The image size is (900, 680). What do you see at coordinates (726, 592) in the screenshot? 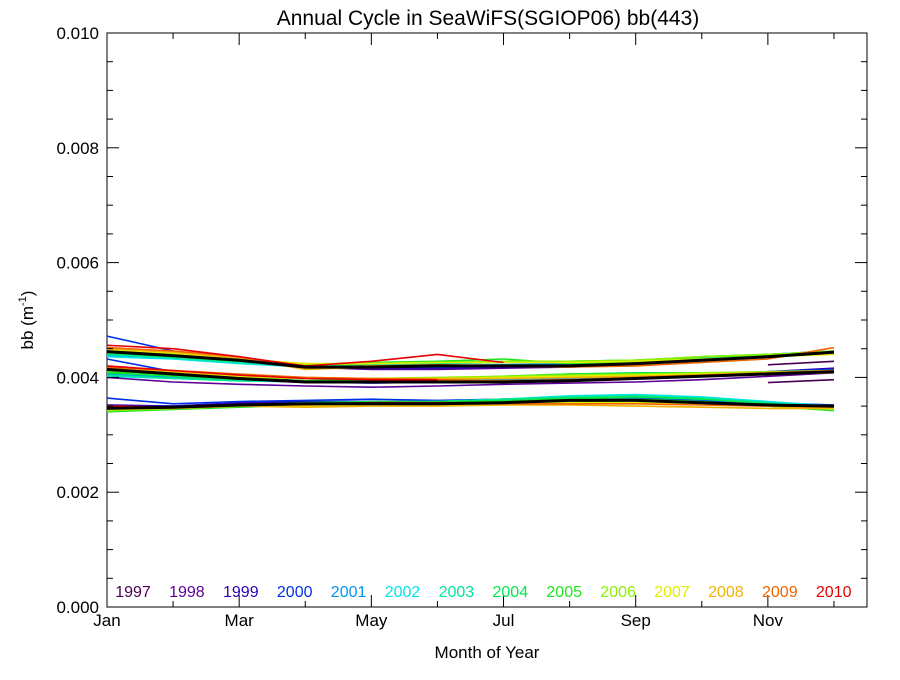
I see `legend-entry-2008: 2008` at bounding box center [726, 592].